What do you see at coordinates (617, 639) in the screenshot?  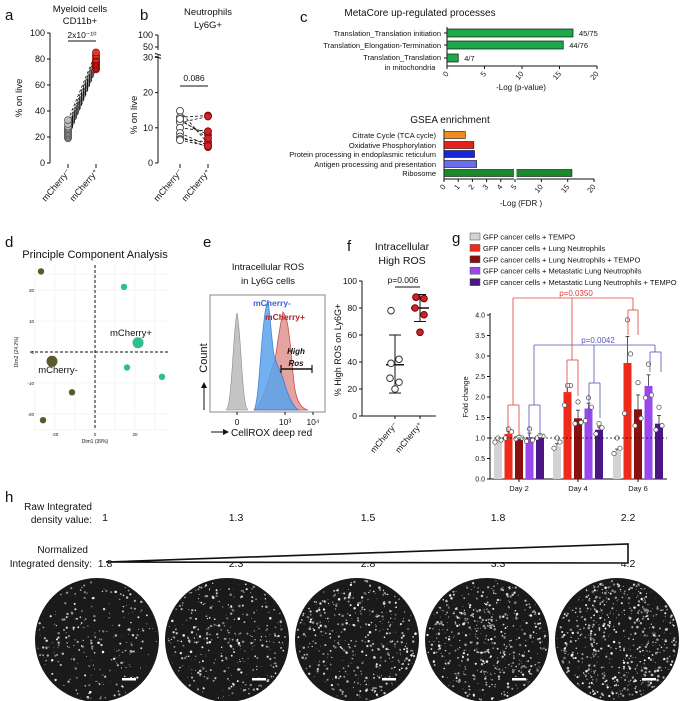 I see `microscopy-image` at bounding box center [617, 639].